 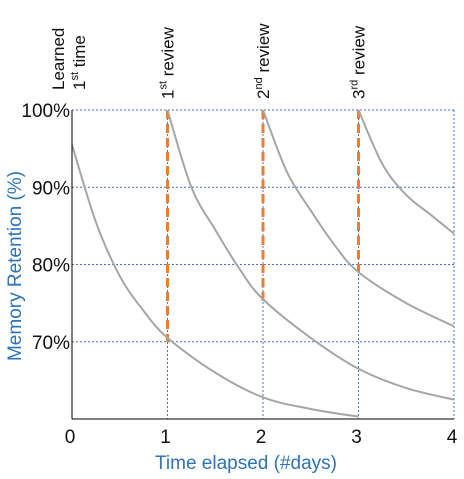 What do you see at coordinates (359, 62) in the screenshot?
I see `event-label-review-3: 3rd review` at bounding box center [359, 62].